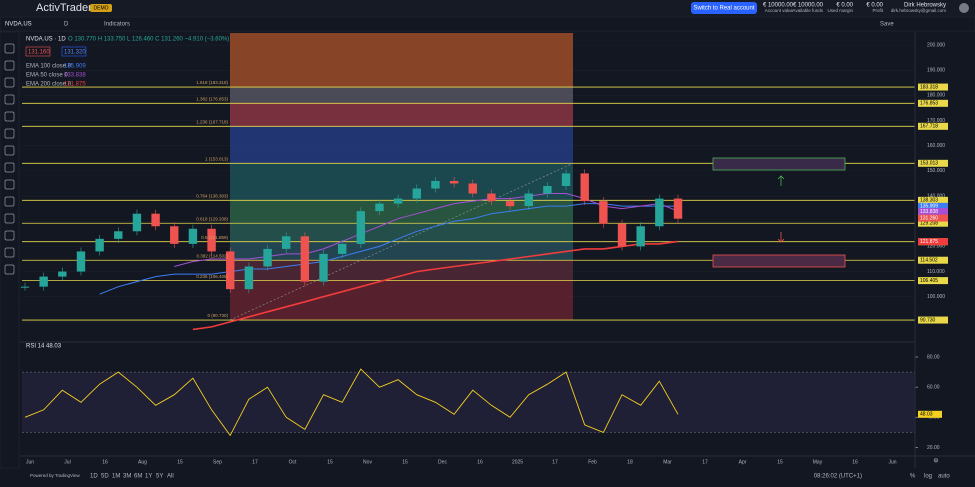 This screenshot has height=487, width=975. I want to click on bid: 131.160, so click(39, 53).